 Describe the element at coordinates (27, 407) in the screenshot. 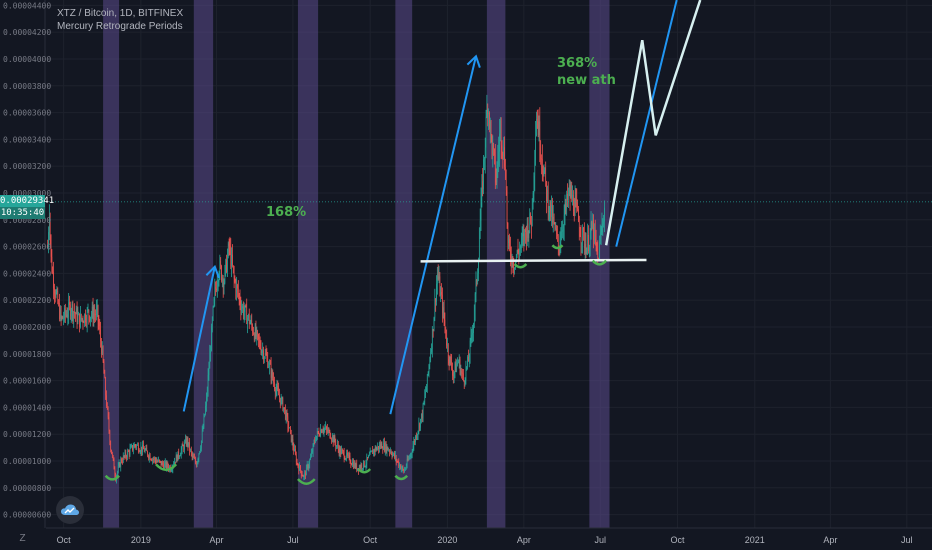

I see `price-tick-label: 0.00001400` at that location.